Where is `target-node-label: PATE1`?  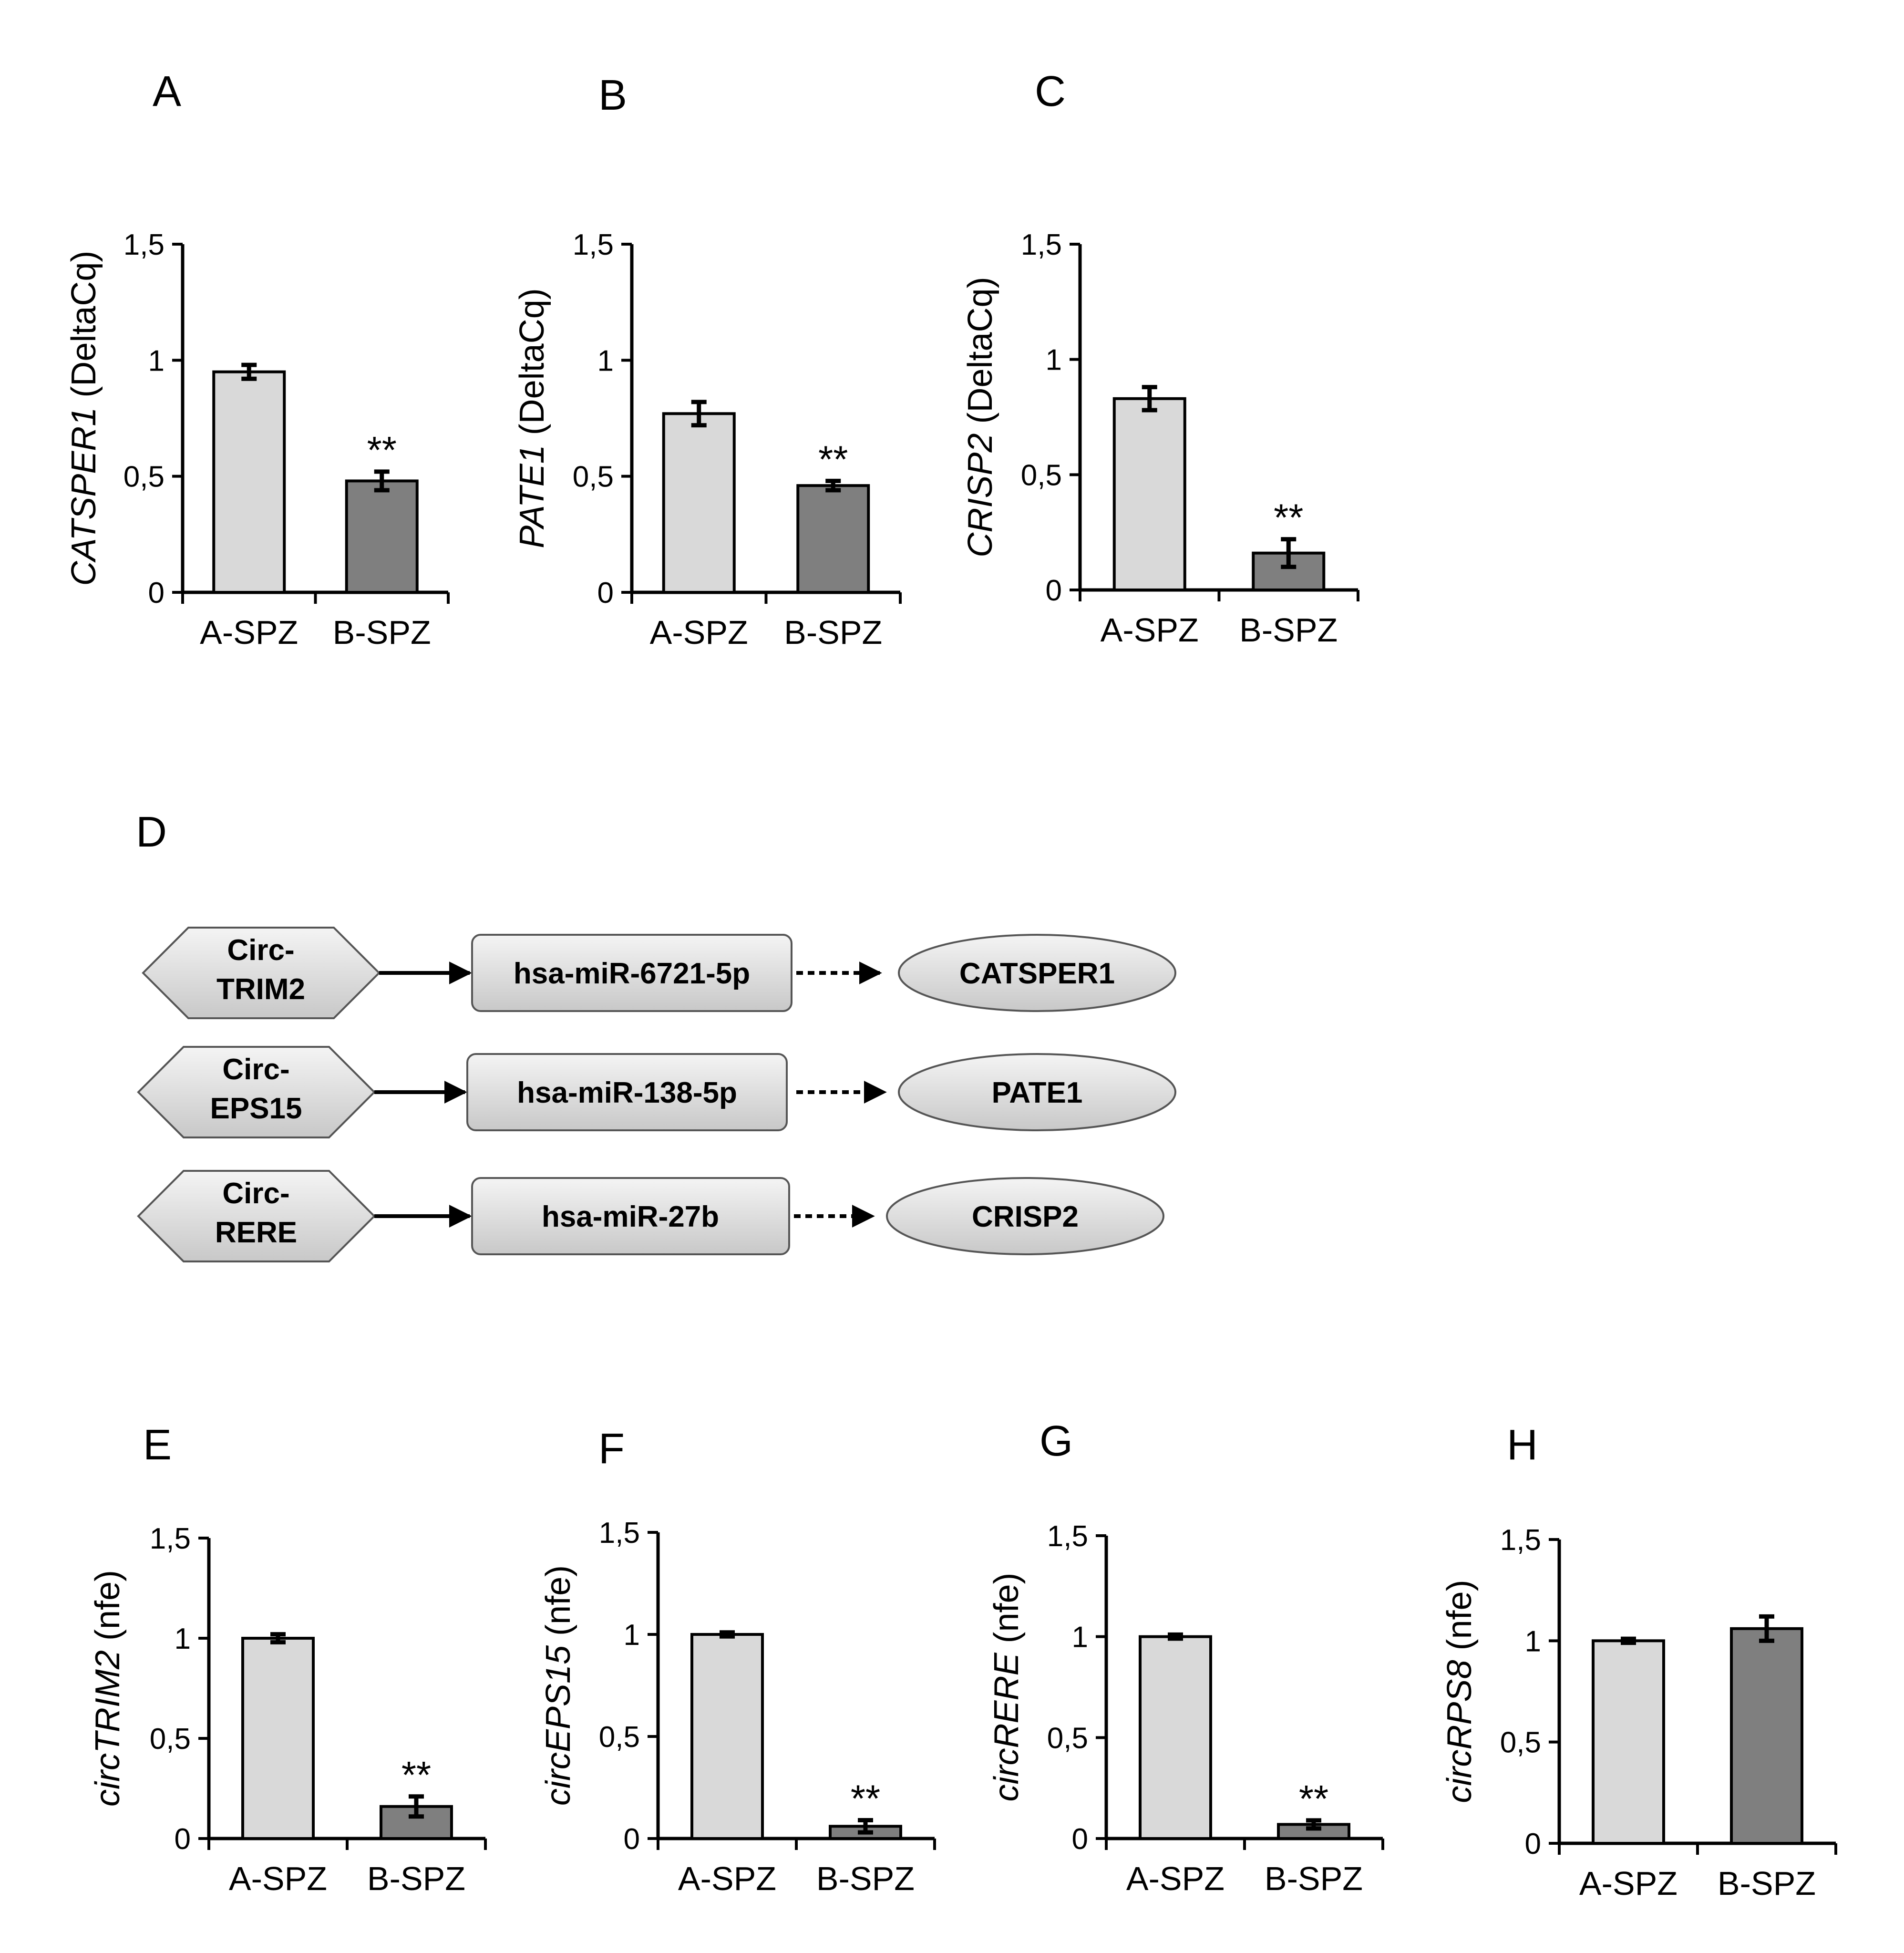 target-node-label: PATE1 is located at coordinates (1037, 1092).